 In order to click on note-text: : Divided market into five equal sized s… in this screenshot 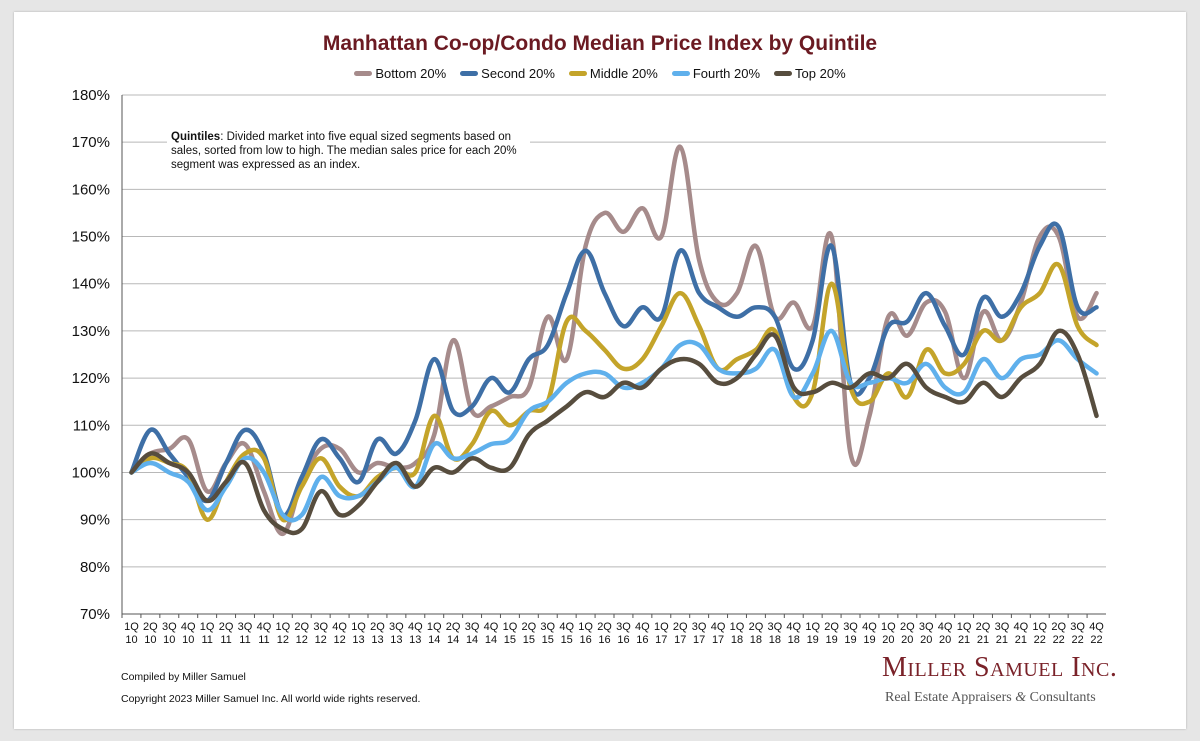, I will do `click(344, 151)`.